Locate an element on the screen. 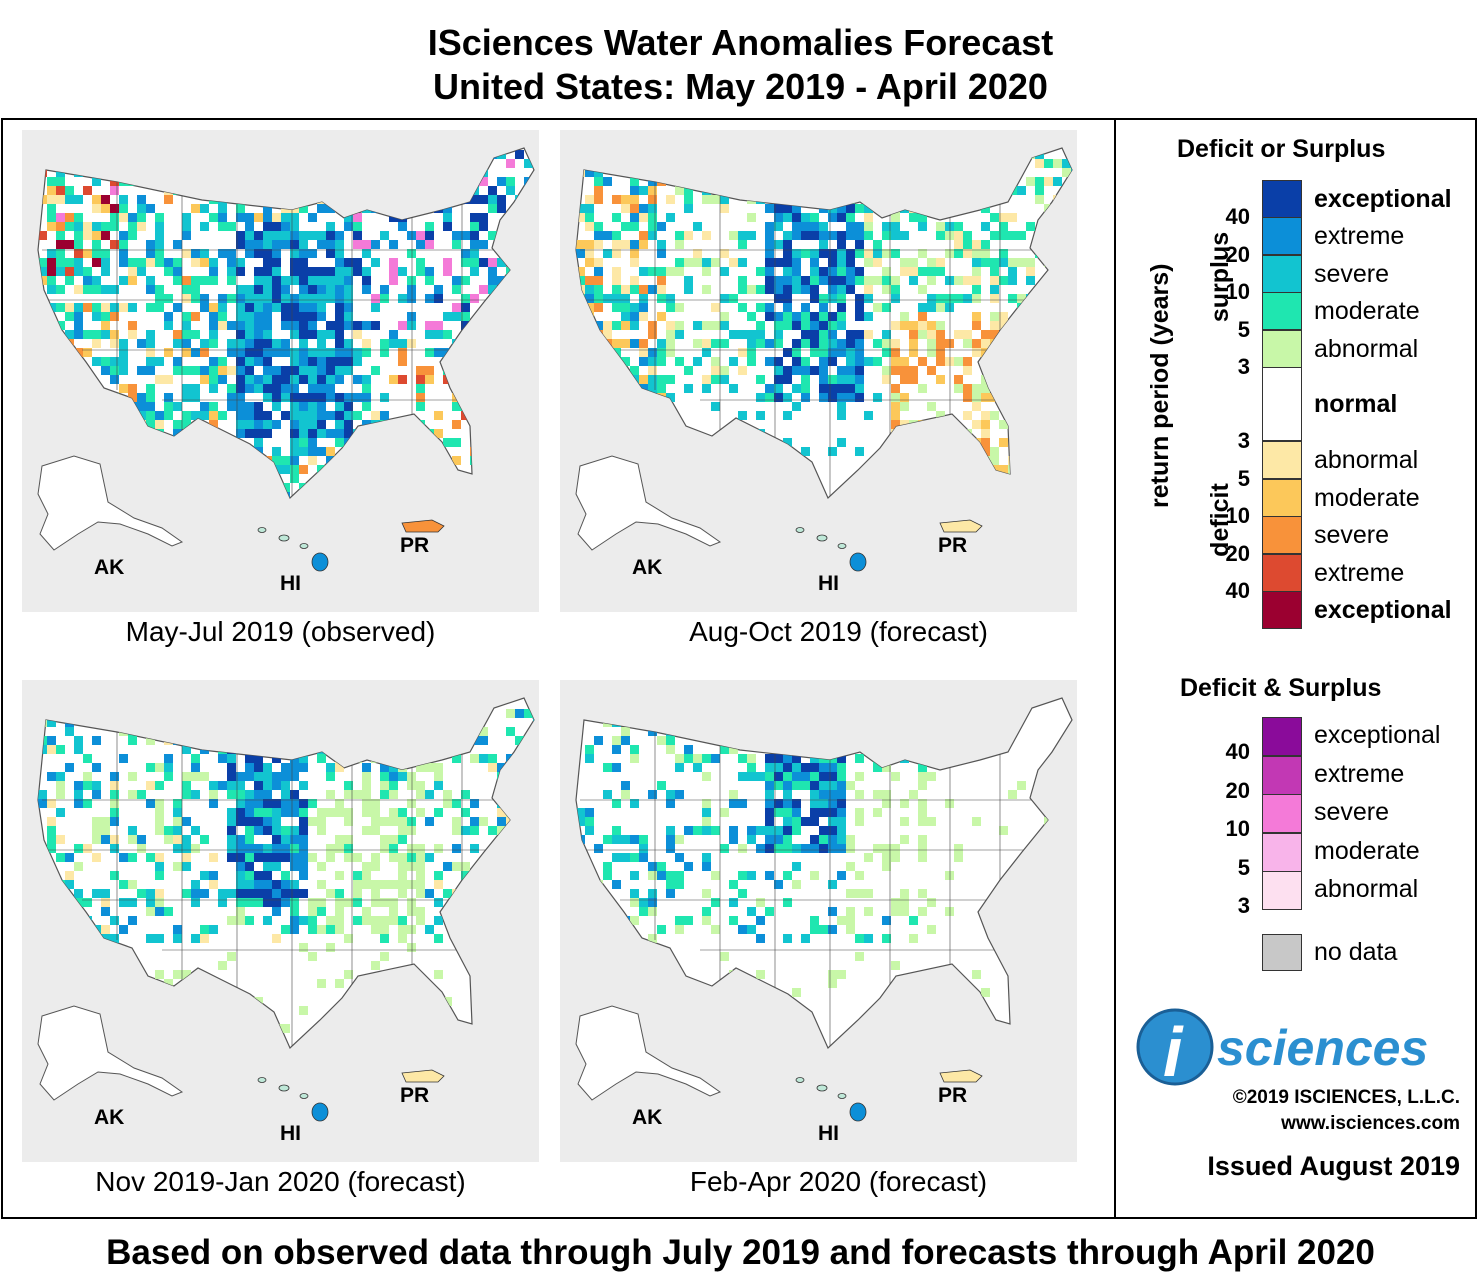 This screenshot has width=1481, height=1280. legend-label-deficit-severe: severe is located at coordinates (1352, 535).